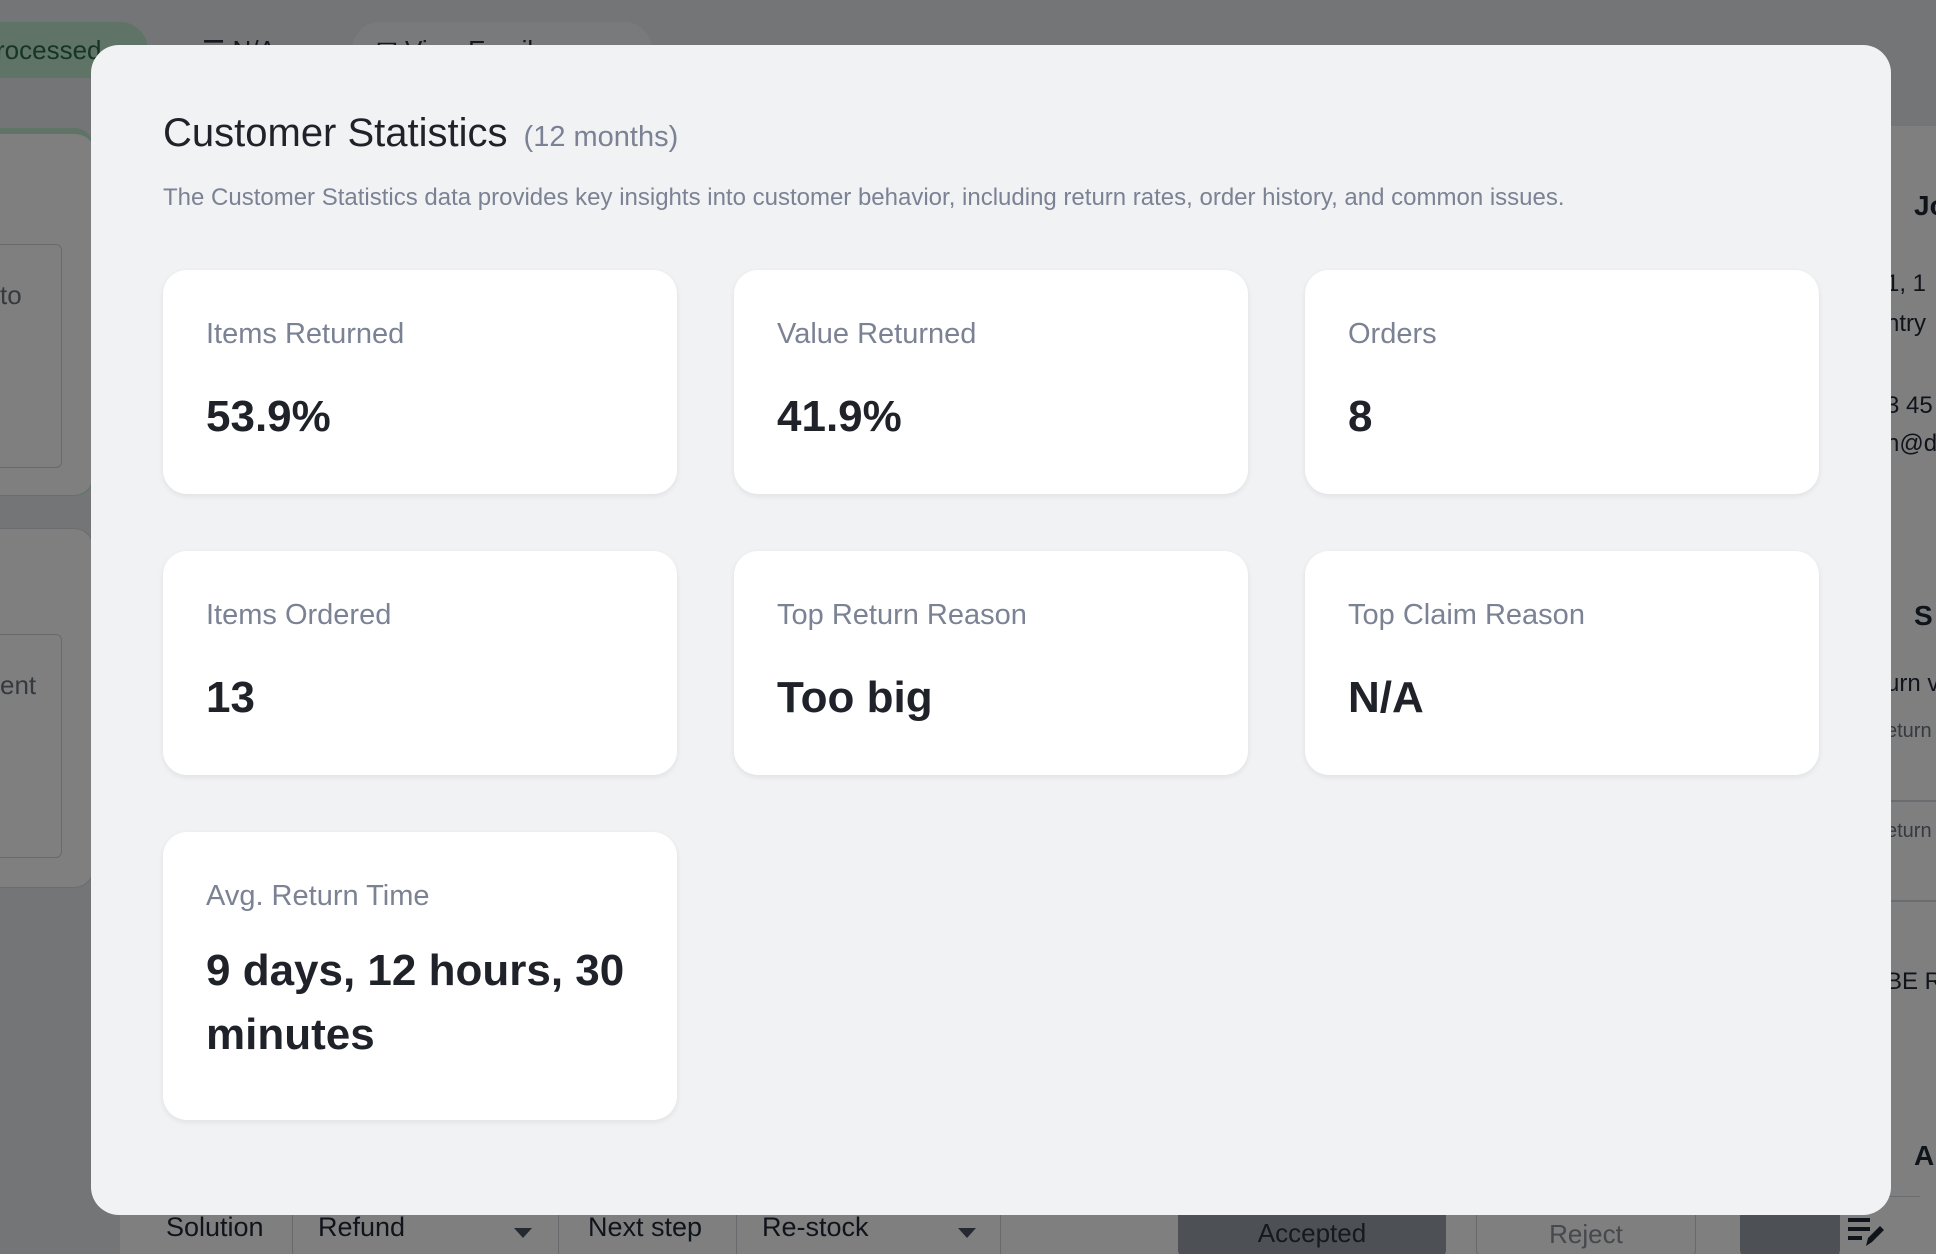 The image size is (1936, 1254). I want to click on stat-value: 13, so click(230, 697).